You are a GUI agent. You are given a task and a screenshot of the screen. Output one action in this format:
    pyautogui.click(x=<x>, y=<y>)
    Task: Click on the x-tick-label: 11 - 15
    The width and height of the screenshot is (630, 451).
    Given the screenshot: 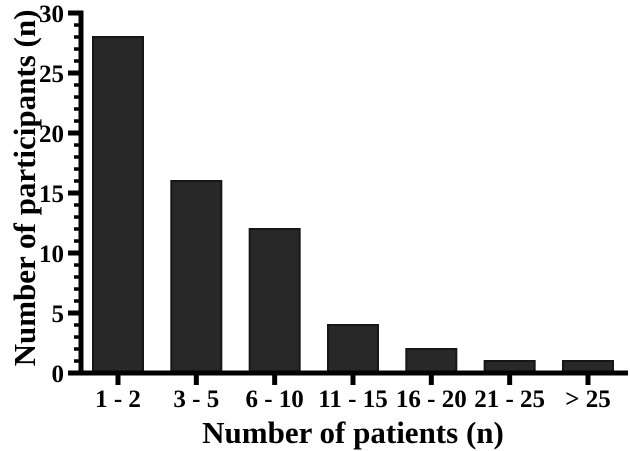 What is the action you would take?
    pyautogui.click(x=352, y=399)
    